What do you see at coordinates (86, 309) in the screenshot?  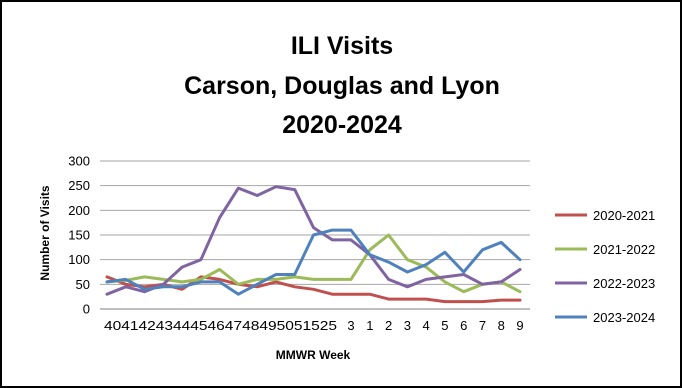 I see `y-tick-label: 0` at bounding box center [86, 309].